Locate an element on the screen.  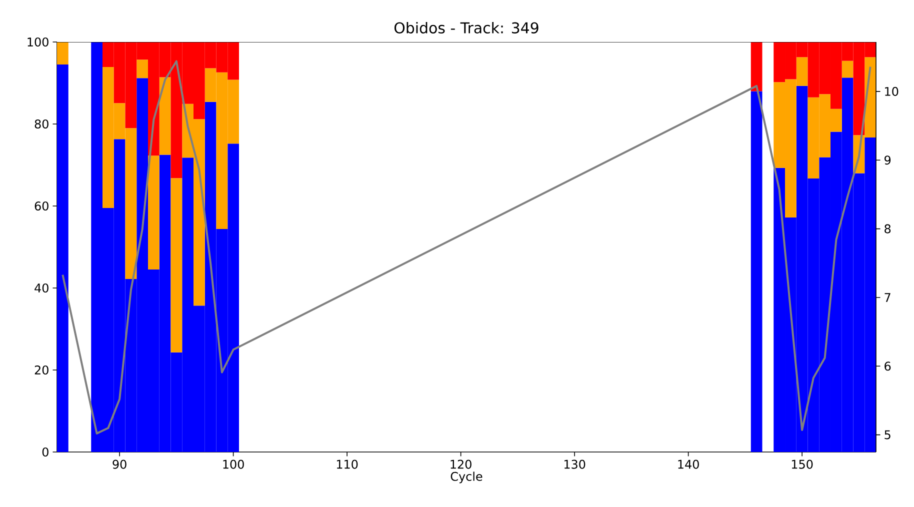
y-tick-label: 100 is located at coordinates (38, 42).